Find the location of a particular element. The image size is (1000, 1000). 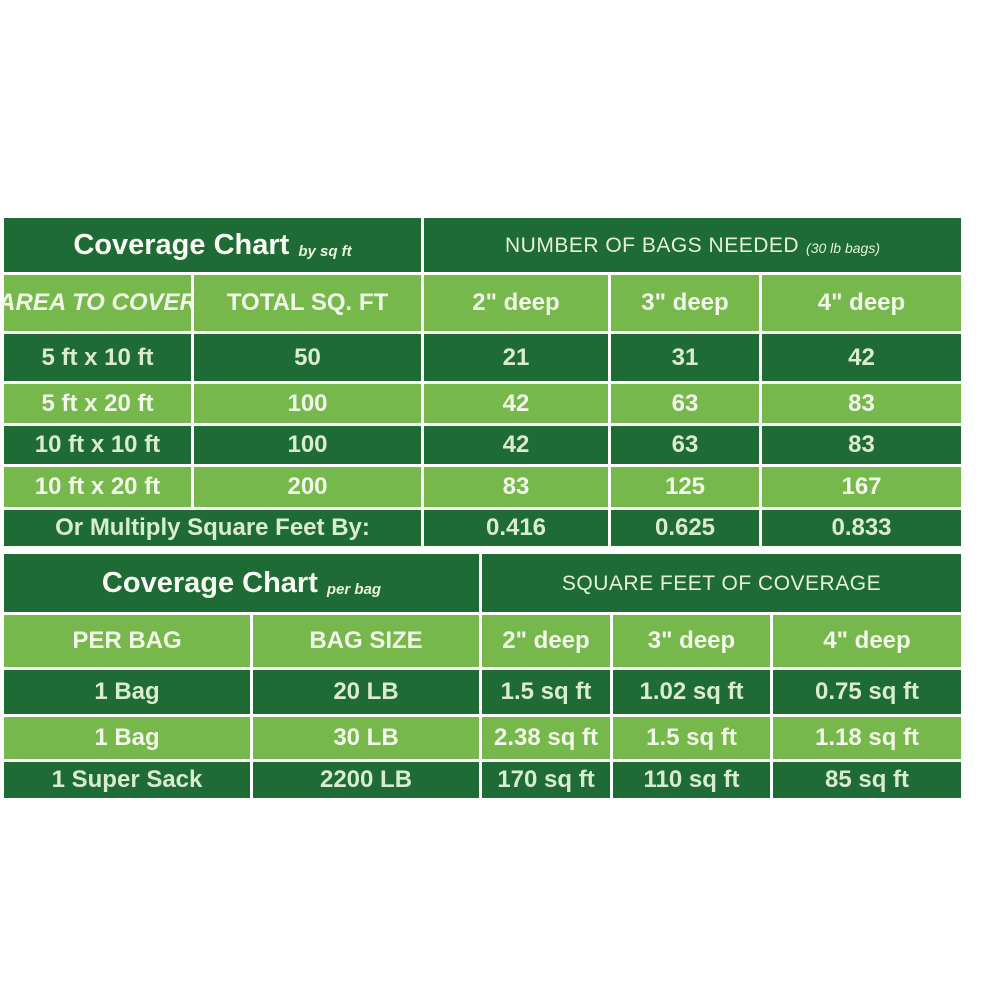

table2-cell: 170 sq ft is located at coordinates (546, 780).